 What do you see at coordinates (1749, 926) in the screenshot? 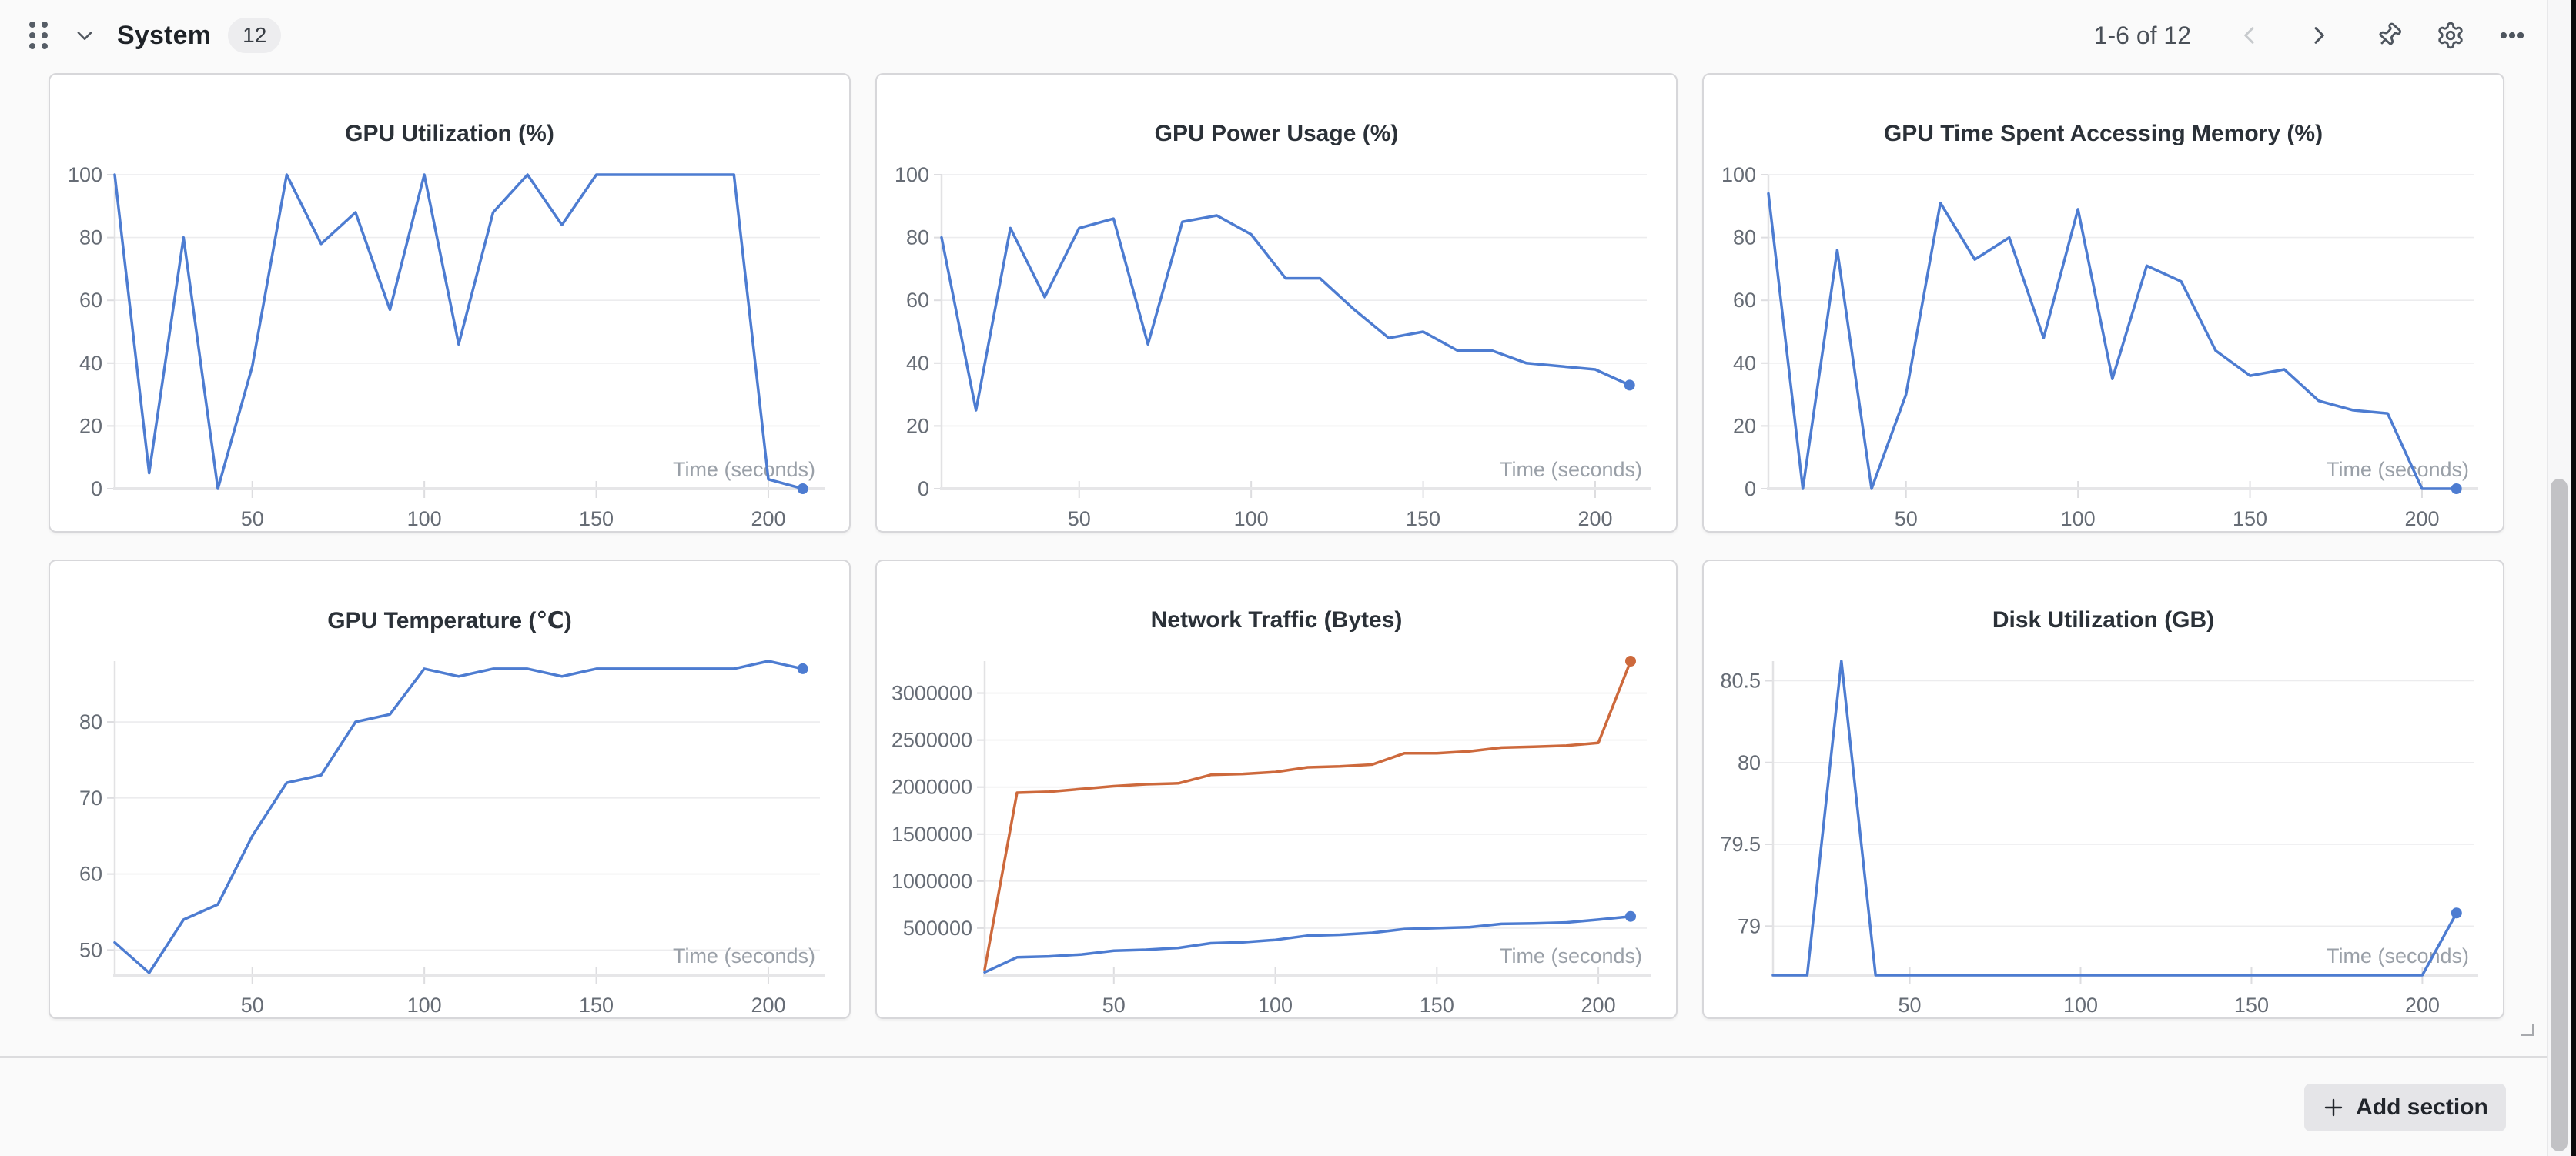
I see `svg-text: 79` at bounding box center [1749, 926].